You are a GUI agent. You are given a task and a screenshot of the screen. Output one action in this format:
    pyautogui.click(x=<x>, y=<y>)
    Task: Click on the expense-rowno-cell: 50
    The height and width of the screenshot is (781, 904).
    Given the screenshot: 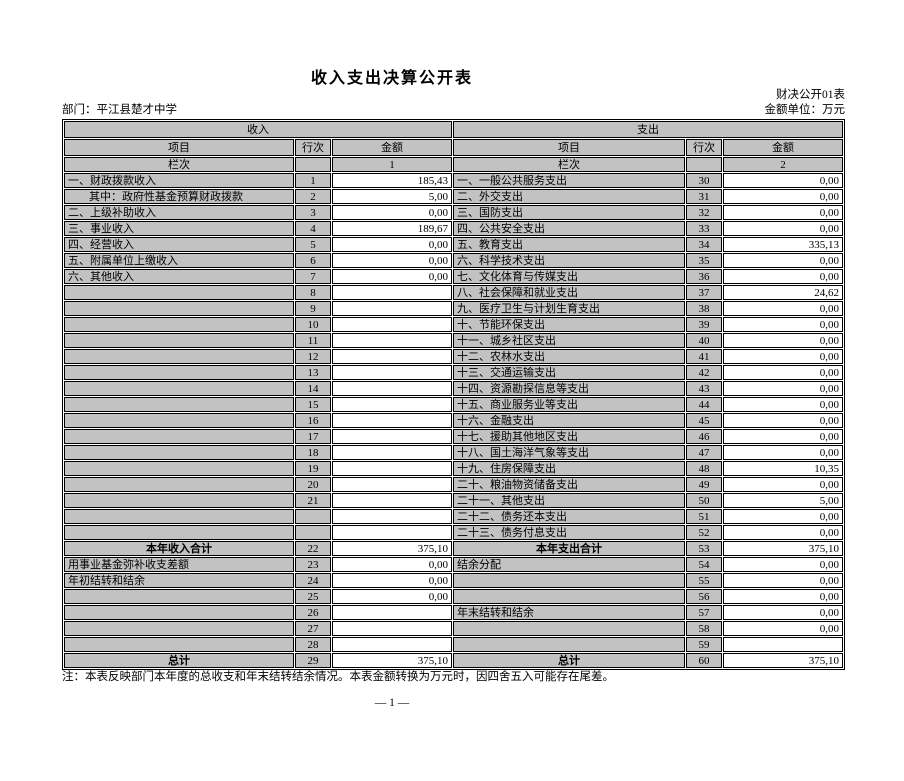 What is the action you would take?
    pyautogui.click(x=704, y=500)
    